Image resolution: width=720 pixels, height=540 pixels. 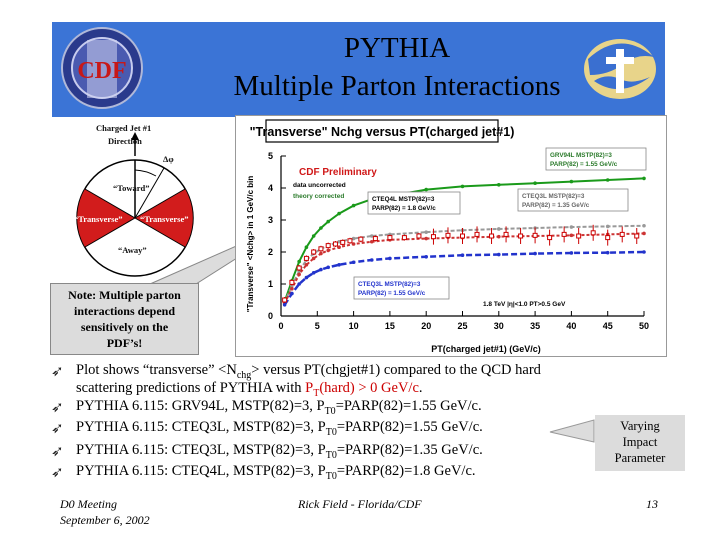 I want to click on cuts-label: 1.8 TeV |η|<1.0 PT>0.5 GeV, so click(x=524, y=304).